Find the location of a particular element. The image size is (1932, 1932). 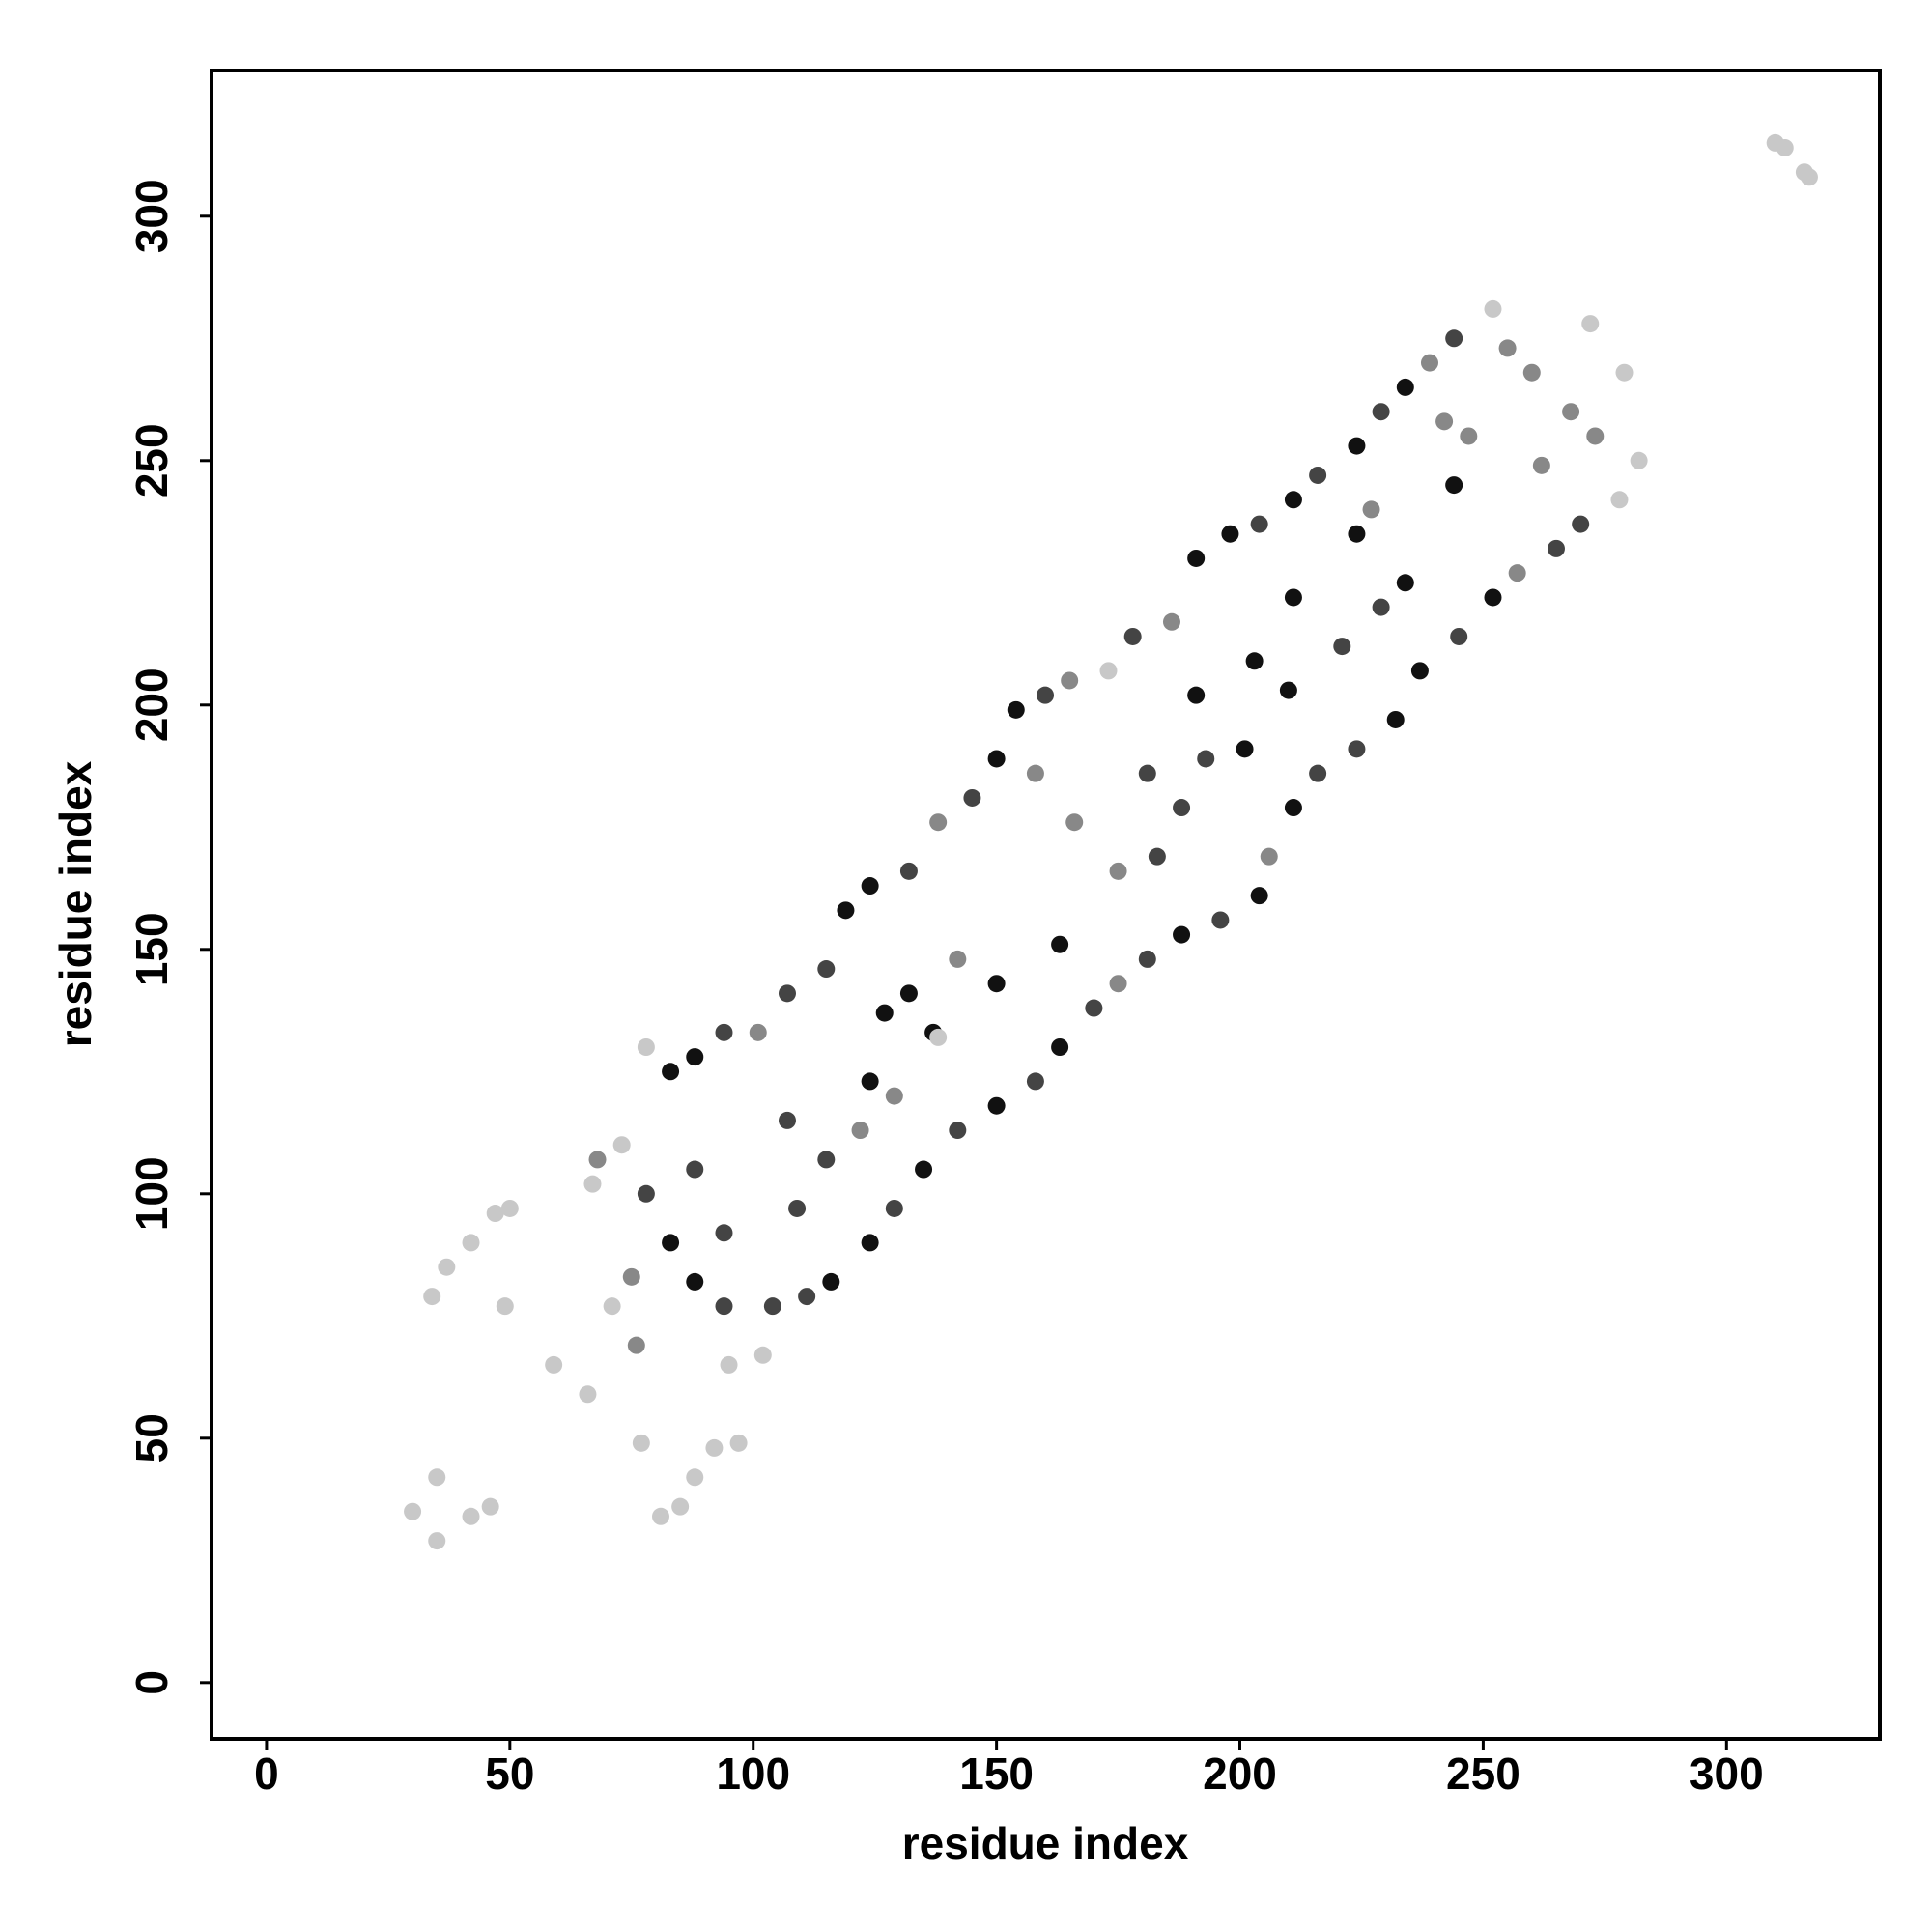

y-tick-label: 50 is located at coordinates (152, 1438).